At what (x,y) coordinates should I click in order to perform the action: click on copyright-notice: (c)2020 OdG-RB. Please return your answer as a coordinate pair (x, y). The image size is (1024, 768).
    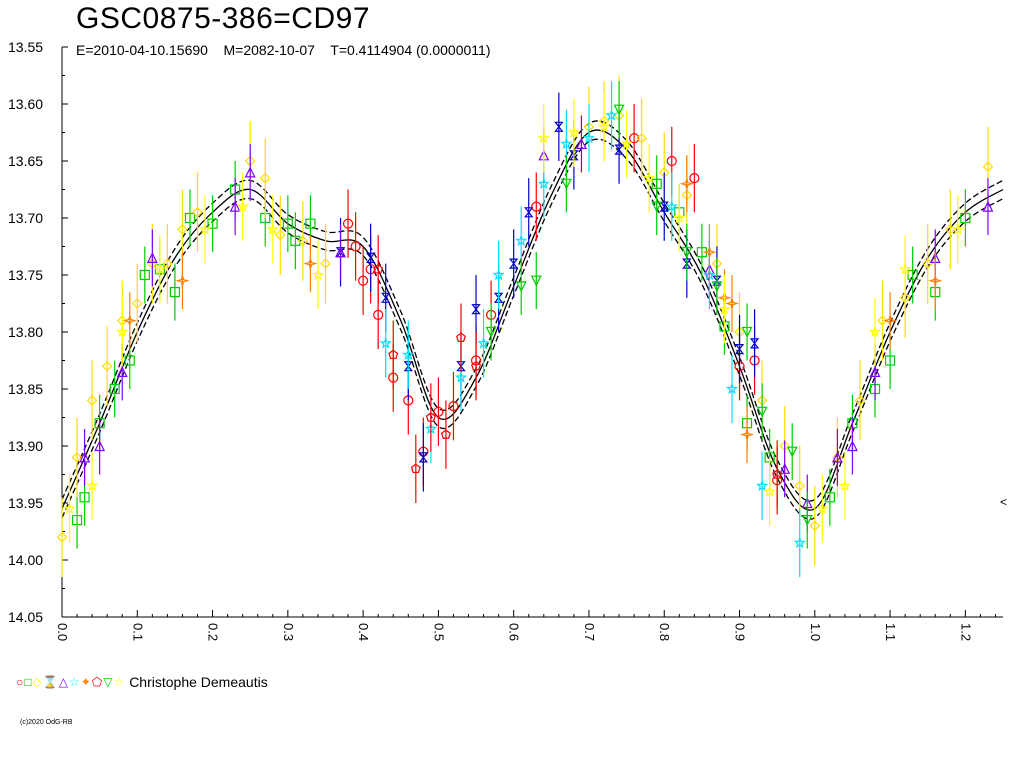
    Looking at the image, I should click on (46, 722).